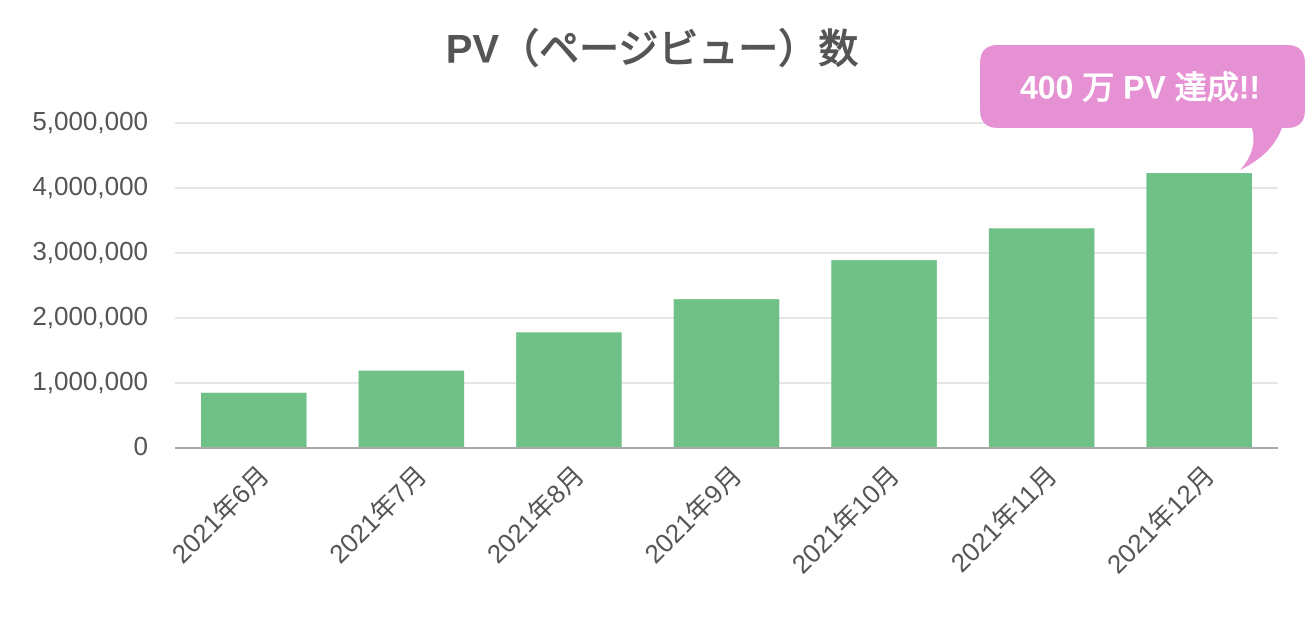  Describe the element at coordinates (220, 514) in the screenshot. I see `x-tick-label: 2021年6月` at that location.